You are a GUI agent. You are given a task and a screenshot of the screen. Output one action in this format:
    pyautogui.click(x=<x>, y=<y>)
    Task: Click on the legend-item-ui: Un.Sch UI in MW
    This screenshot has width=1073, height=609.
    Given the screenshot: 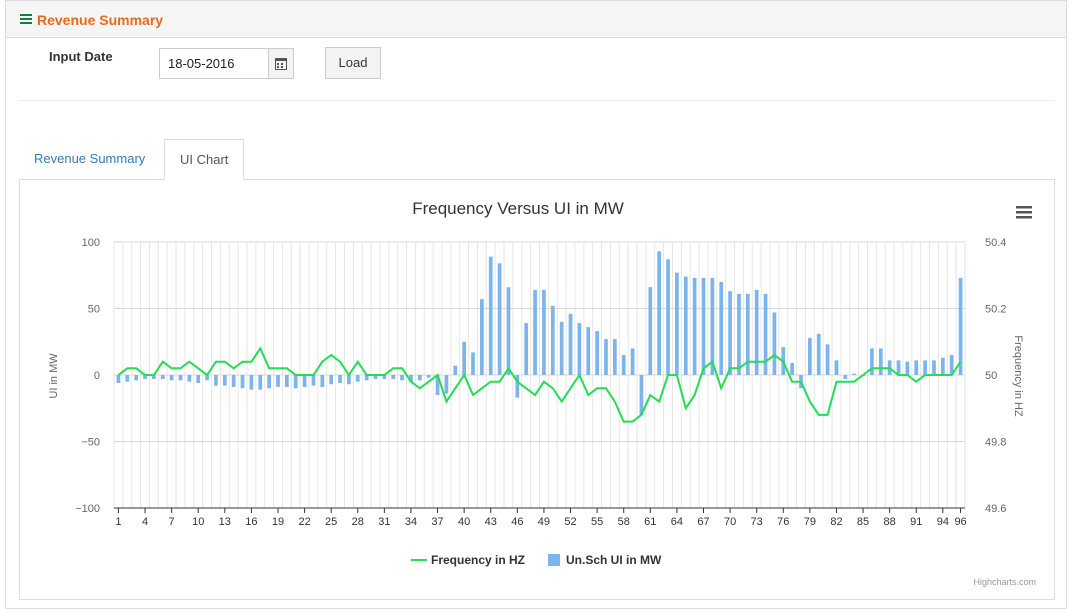 What is the action you would take?
    pyautogui.click(x=605, y=560)
    